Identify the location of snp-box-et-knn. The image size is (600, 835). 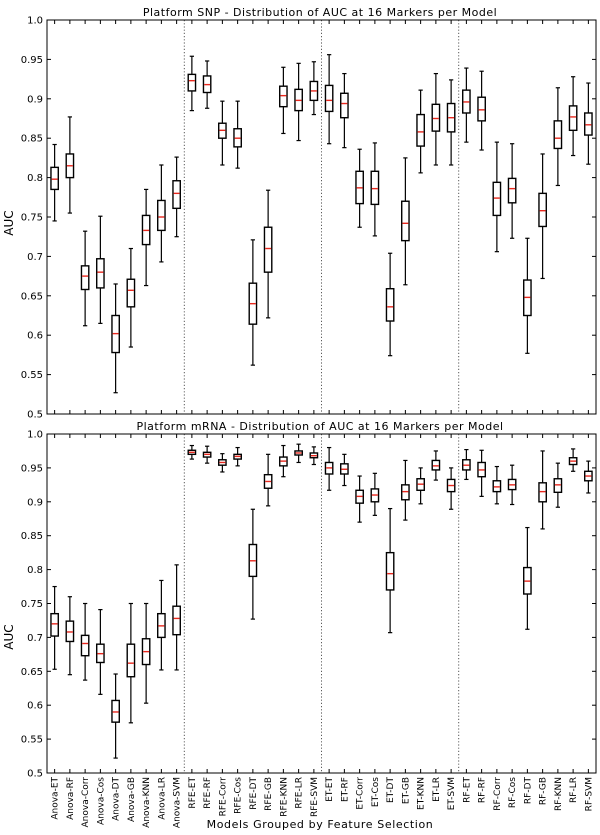
(420, 131).